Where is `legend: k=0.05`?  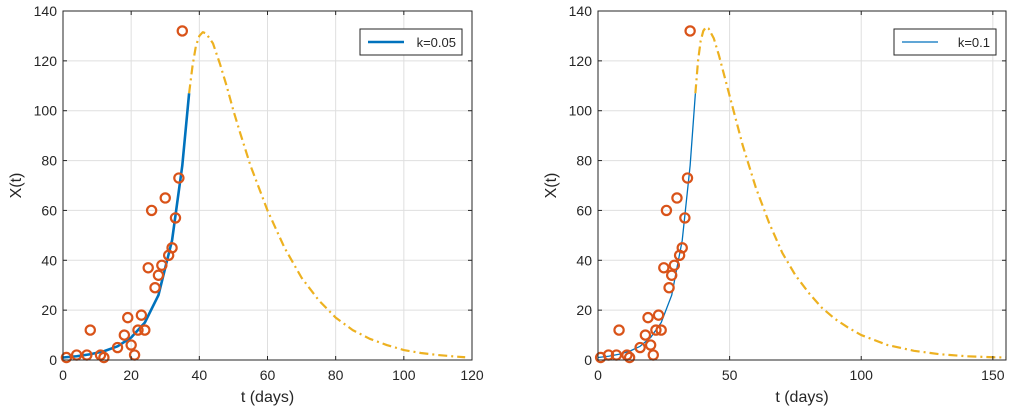 legend: k=0.05 is located at coordinates (411, 42).